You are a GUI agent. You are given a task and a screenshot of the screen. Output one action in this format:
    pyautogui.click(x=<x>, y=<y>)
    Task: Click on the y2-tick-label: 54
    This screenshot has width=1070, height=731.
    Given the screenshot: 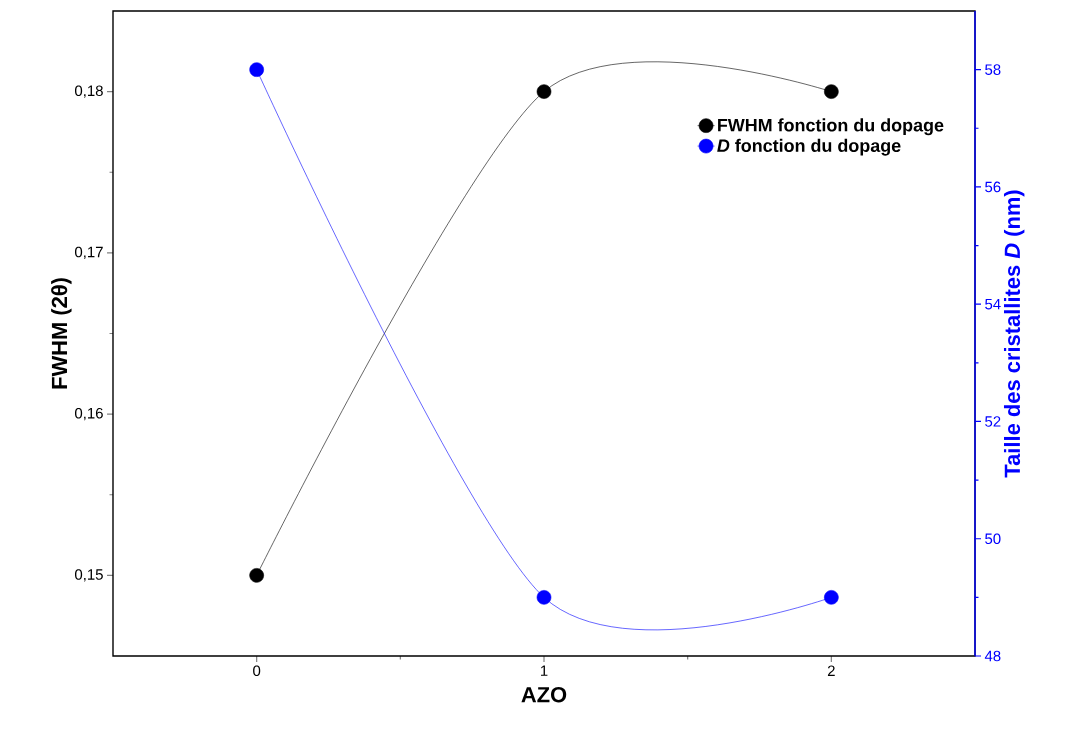 What is the action you would take?
    pyautogui.click(x=993, y=304)
    